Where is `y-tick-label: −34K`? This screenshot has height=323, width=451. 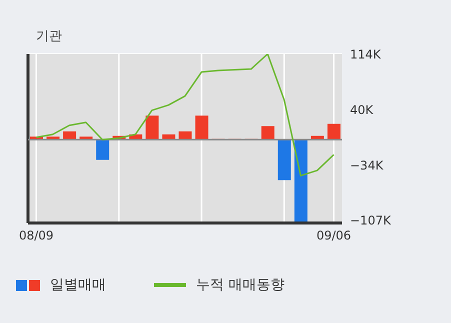
y-tick-label: −34K is located at coordinates (367, 165).